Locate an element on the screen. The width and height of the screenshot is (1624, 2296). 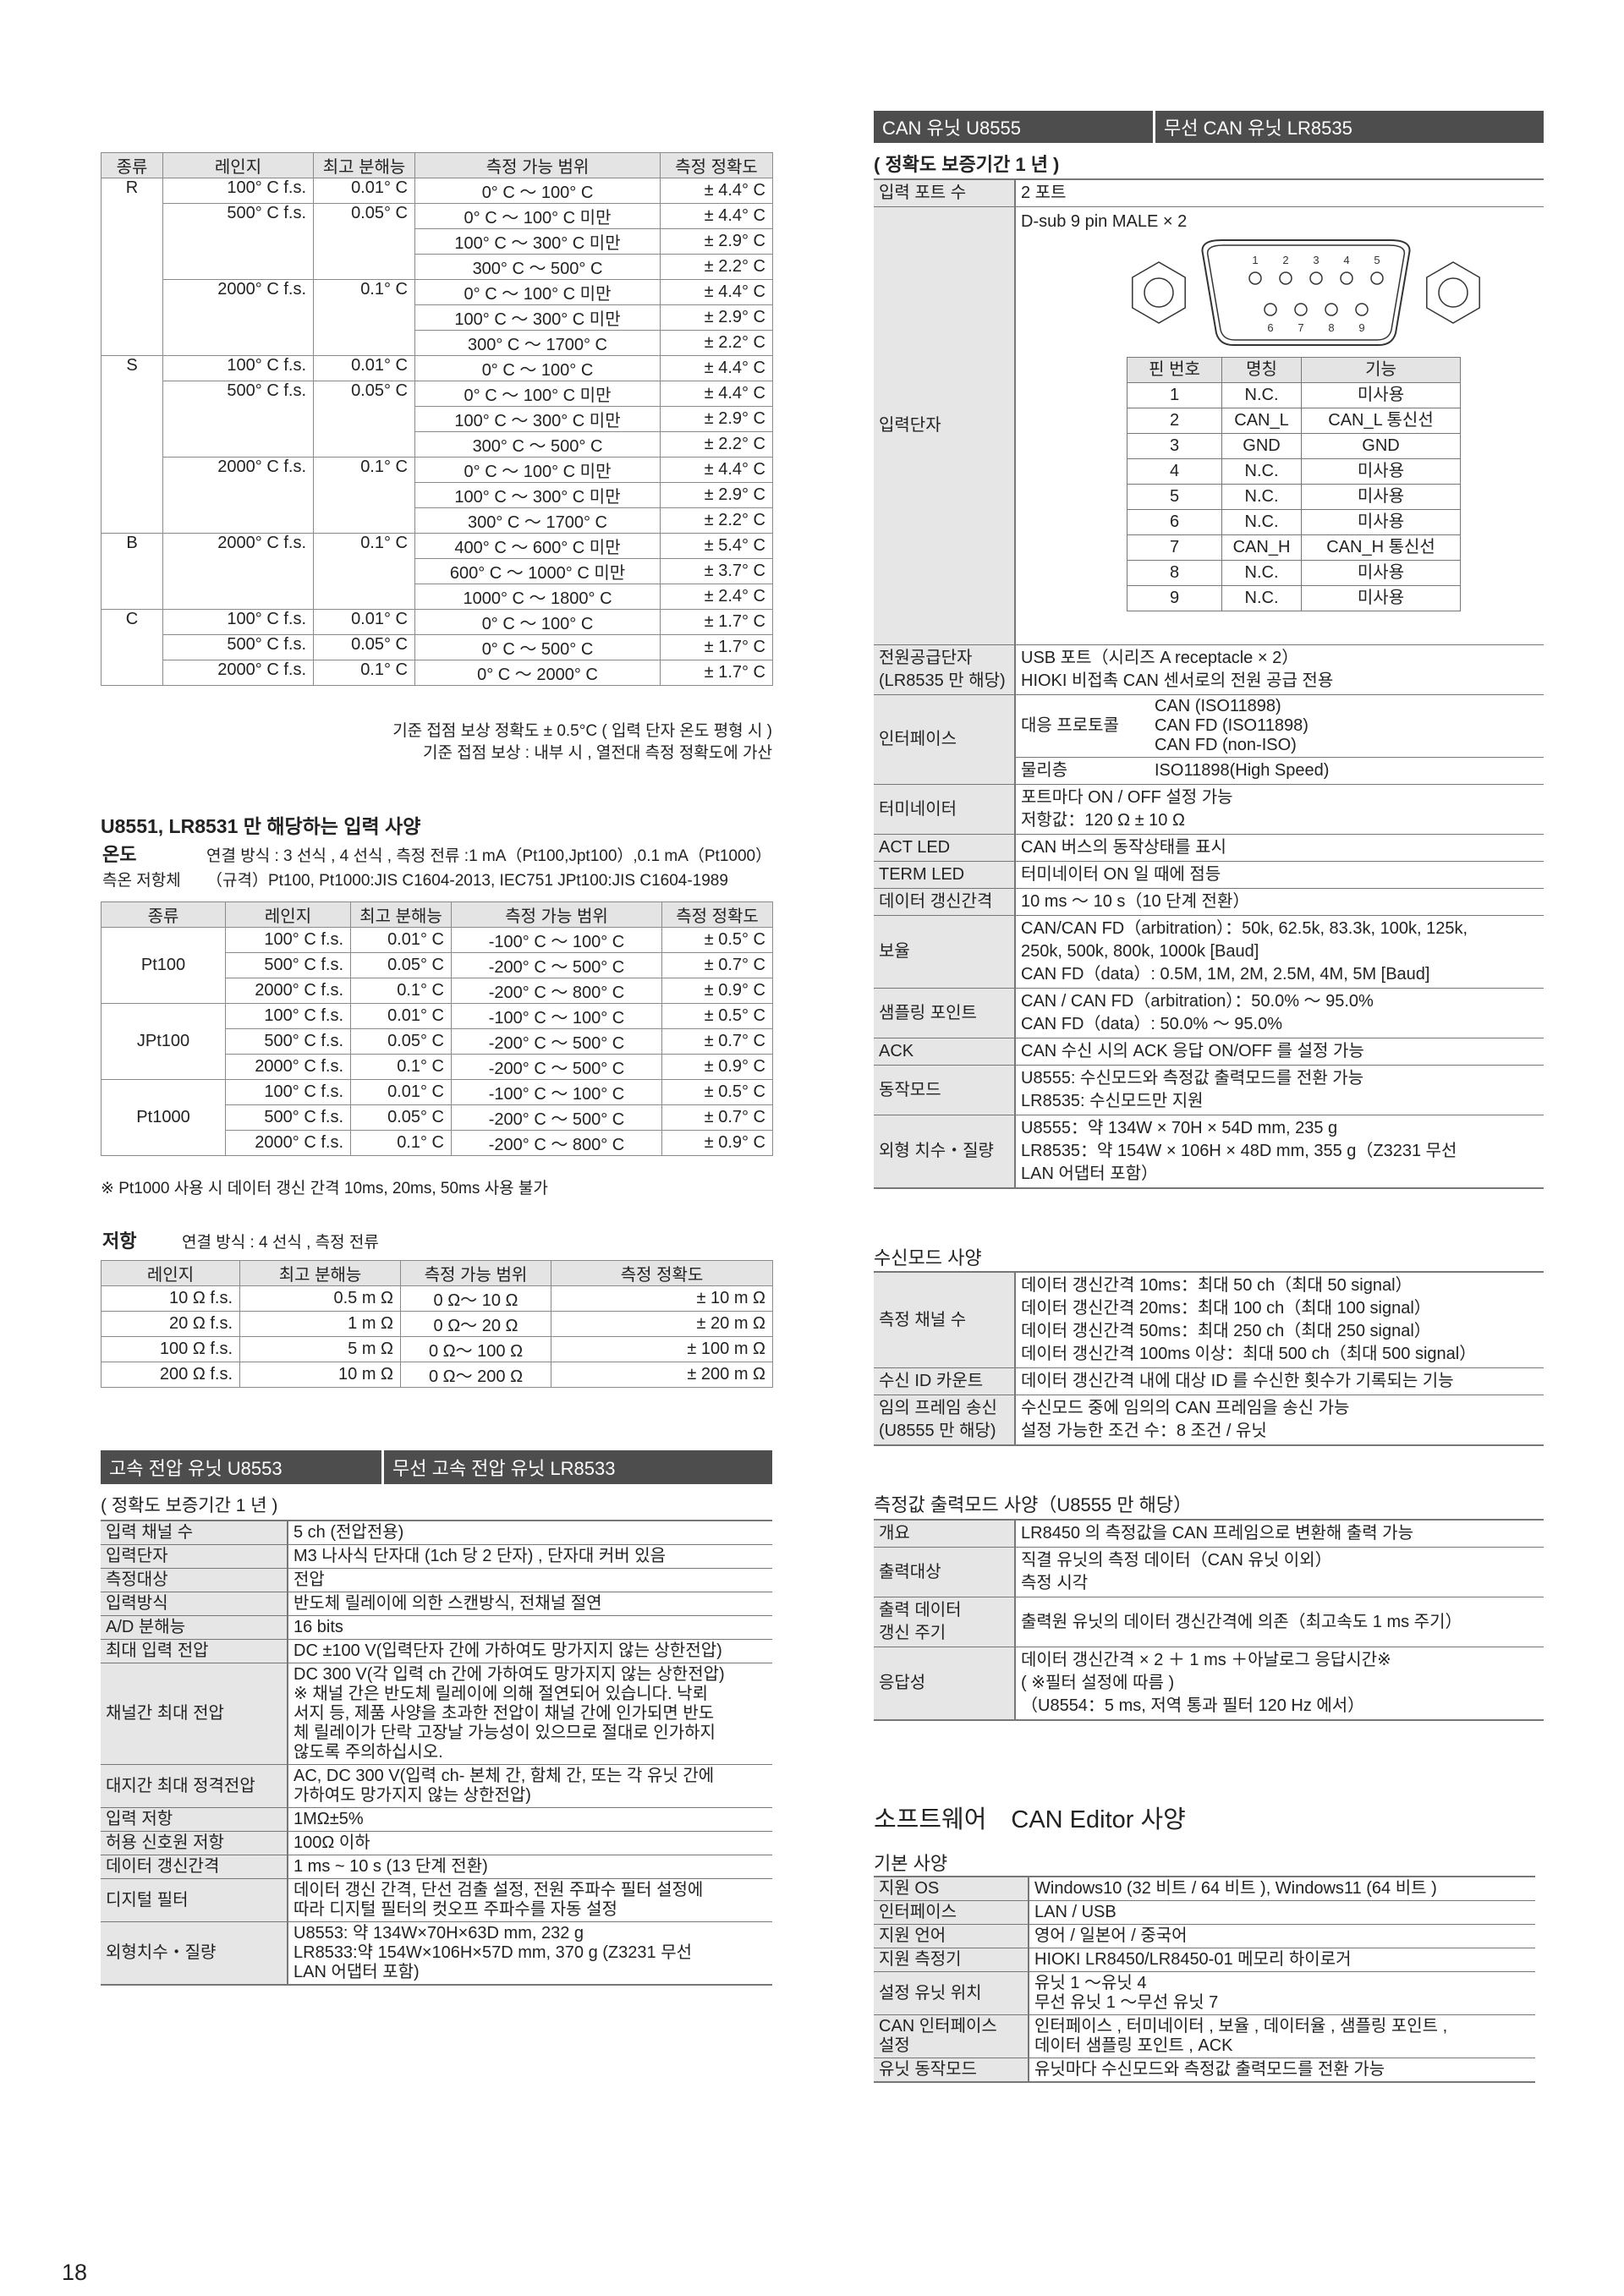
accuracy-cell: ± 3.7° C is located at coordinates (716, 571).